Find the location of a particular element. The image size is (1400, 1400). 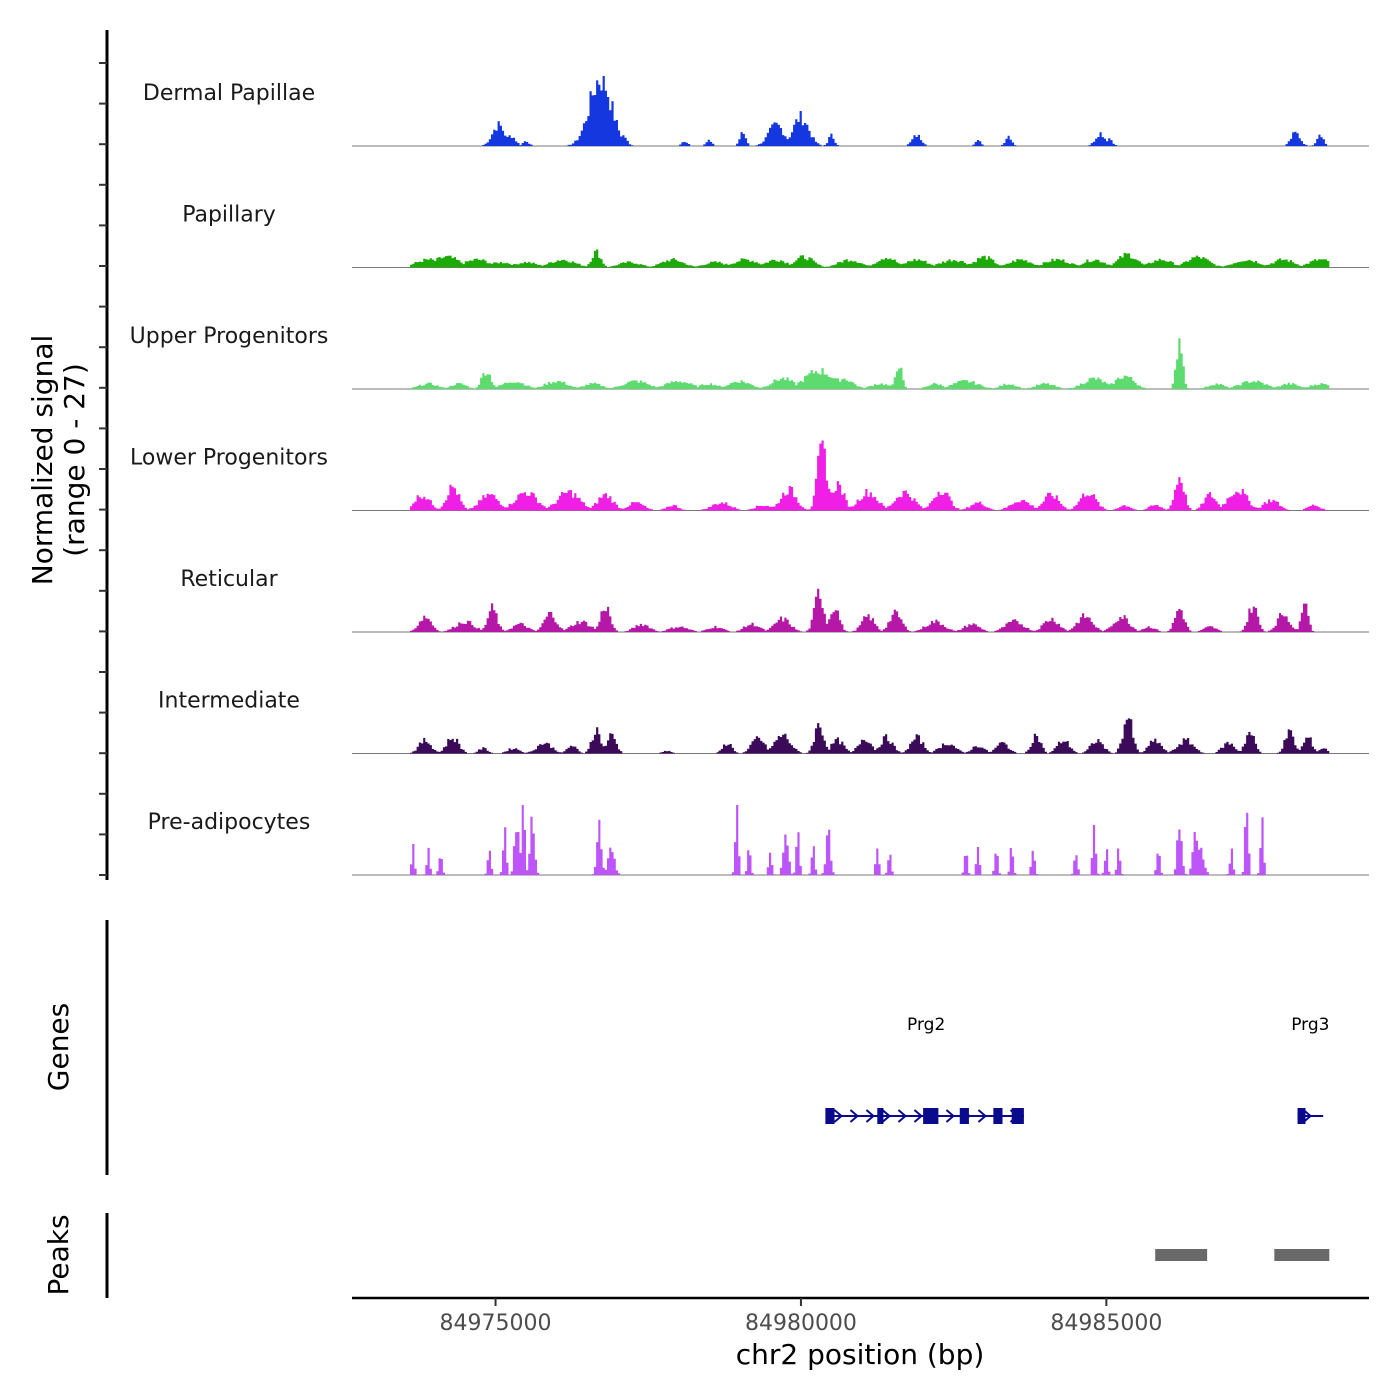

track-label: Lower Progenitors is located at coordinates (229, 458).